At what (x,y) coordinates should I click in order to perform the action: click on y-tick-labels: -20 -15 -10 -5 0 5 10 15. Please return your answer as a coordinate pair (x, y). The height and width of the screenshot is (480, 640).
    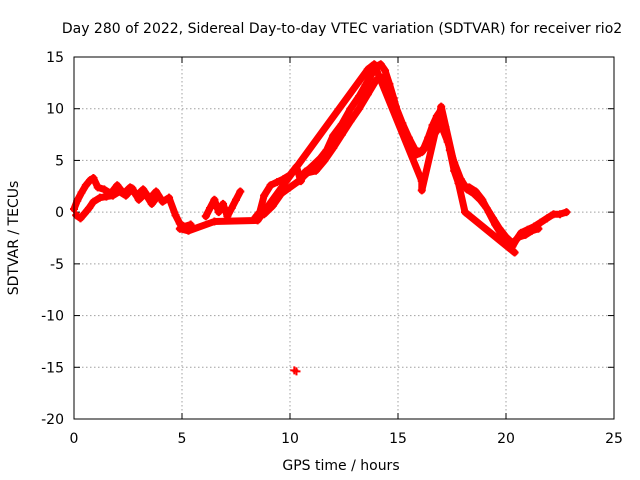
    Looking at the image, I should click on (52, 239).